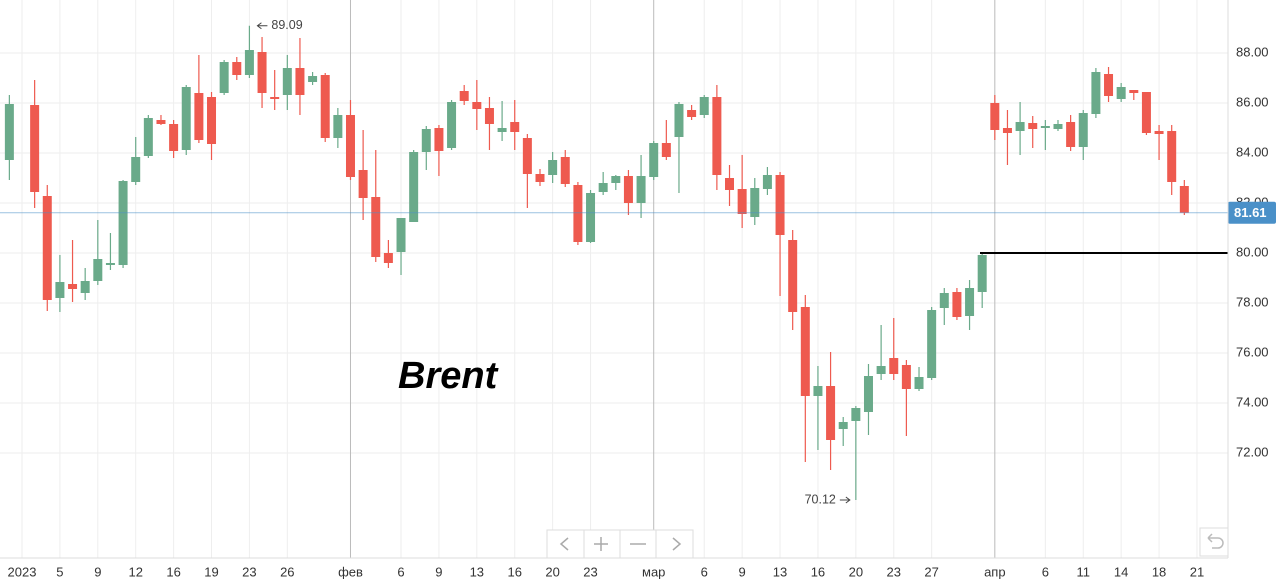  I want to click on annotation-arrow, so click(262, 26).